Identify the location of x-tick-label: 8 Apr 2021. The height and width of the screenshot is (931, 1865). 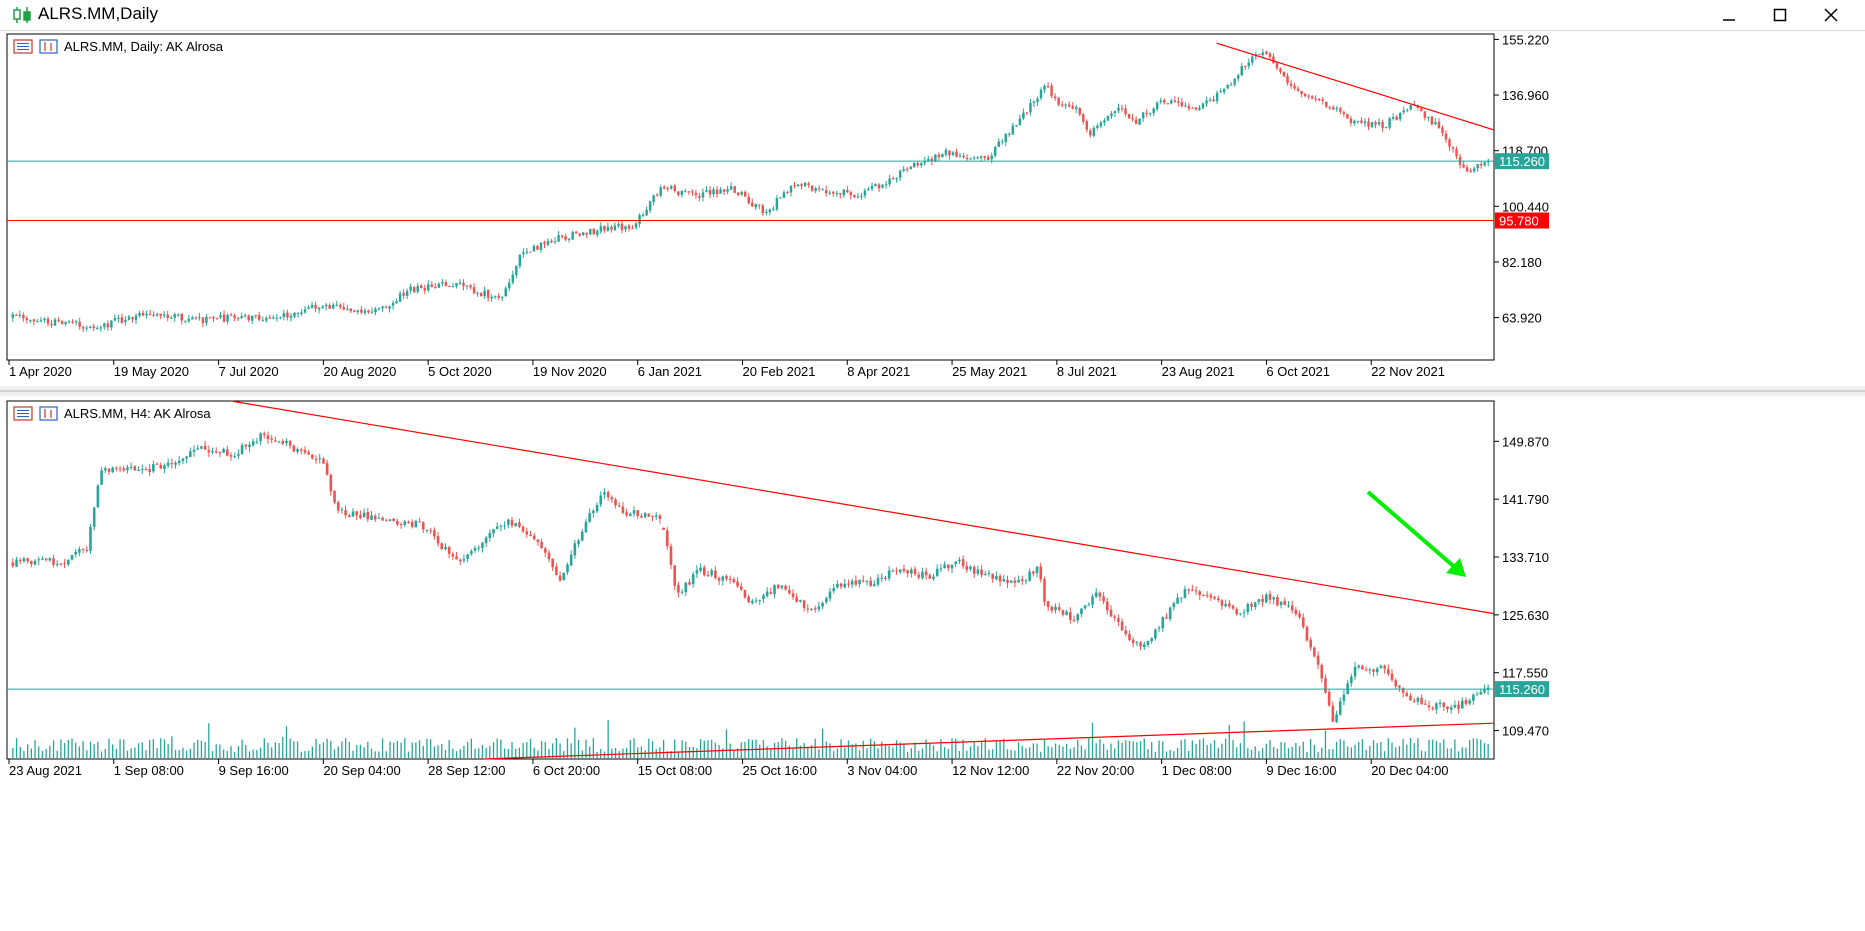
(878, 371).